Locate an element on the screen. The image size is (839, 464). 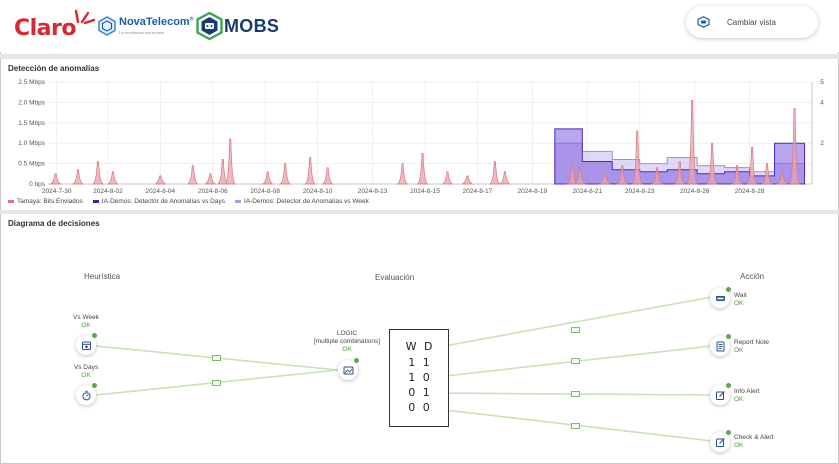
cambiar-vista-button: Cambiar vista is located at coordinates (752, 22).